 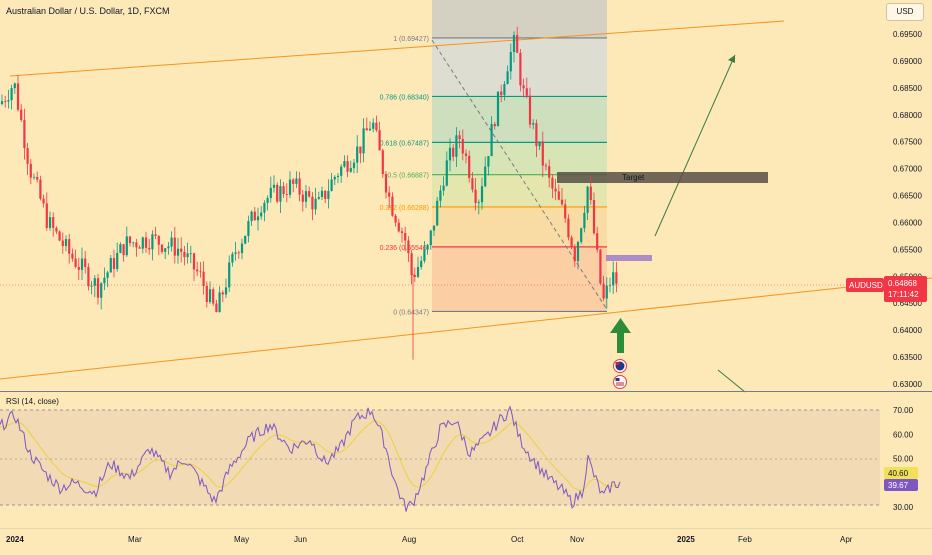 I want to click on price-badge-ticker: AUDUSD, so click(x=866, y=285).